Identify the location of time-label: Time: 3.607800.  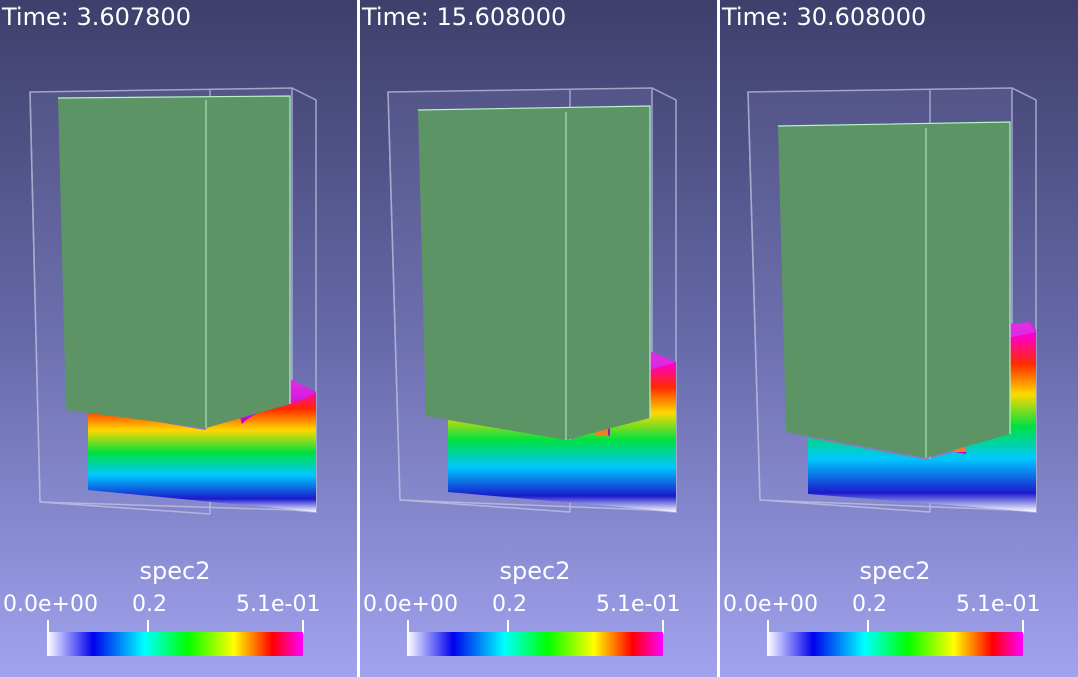
(96, 17).